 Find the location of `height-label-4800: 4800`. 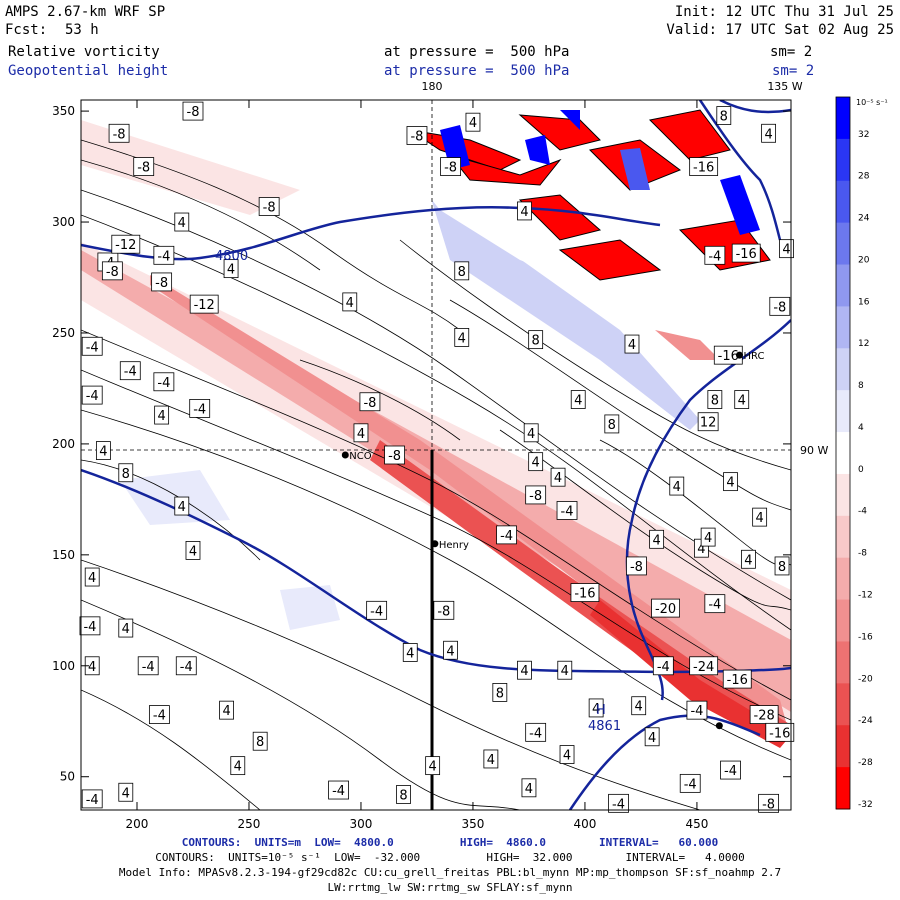

height-label-4800: 4800 is located at coordinates (231, 256).